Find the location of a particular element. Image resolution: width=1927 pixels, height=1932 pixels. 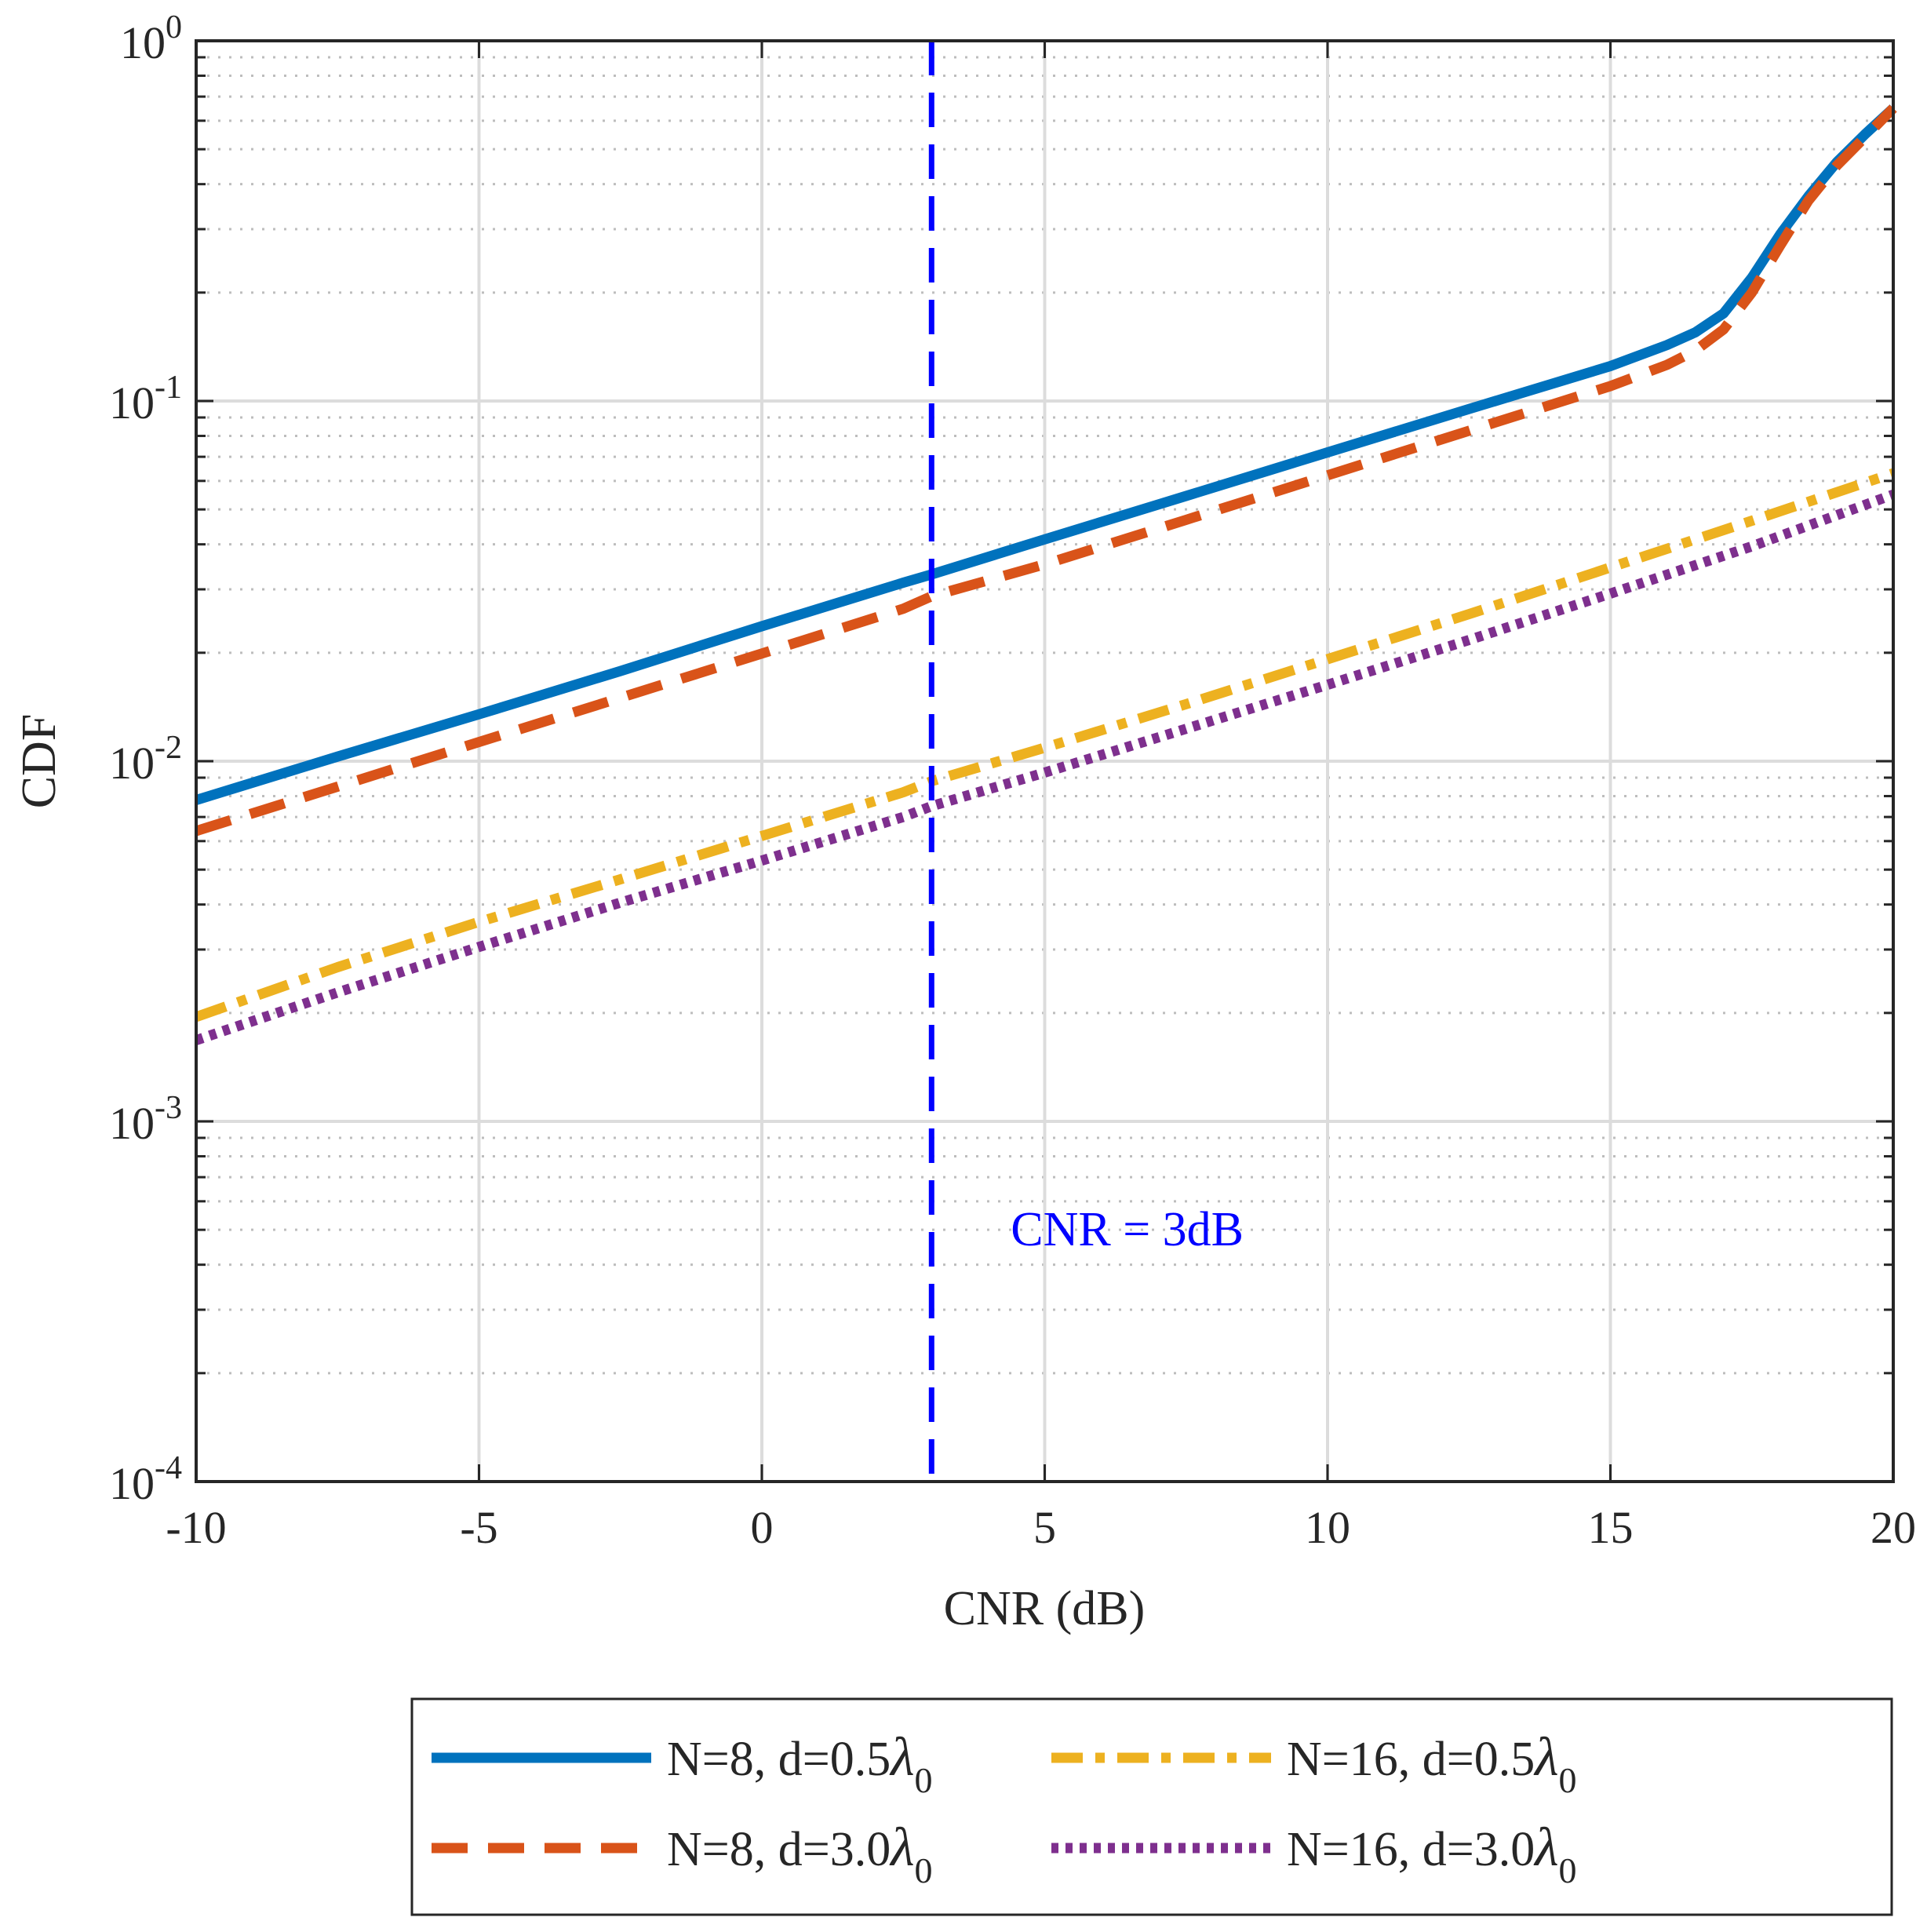

cnr-annotation: CNR = 3dB is located at coordinates (1127, 1229).